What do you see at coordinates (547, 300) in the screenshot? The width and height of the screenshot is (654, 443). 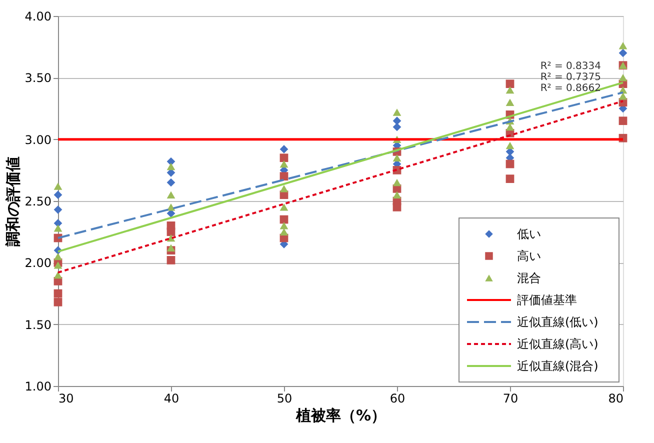 I see `legend-label: 評価値基準` at bounding box center [547, 300].